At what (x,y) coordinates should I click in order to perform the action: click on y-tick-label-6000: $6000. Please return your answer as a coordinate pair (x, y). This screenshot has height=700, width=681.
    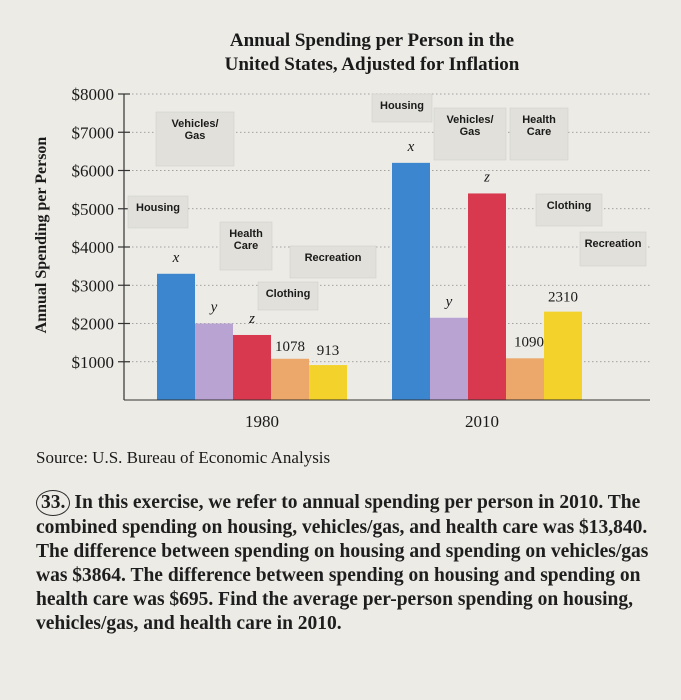
    Looking at the image, I should click on (93, 171).